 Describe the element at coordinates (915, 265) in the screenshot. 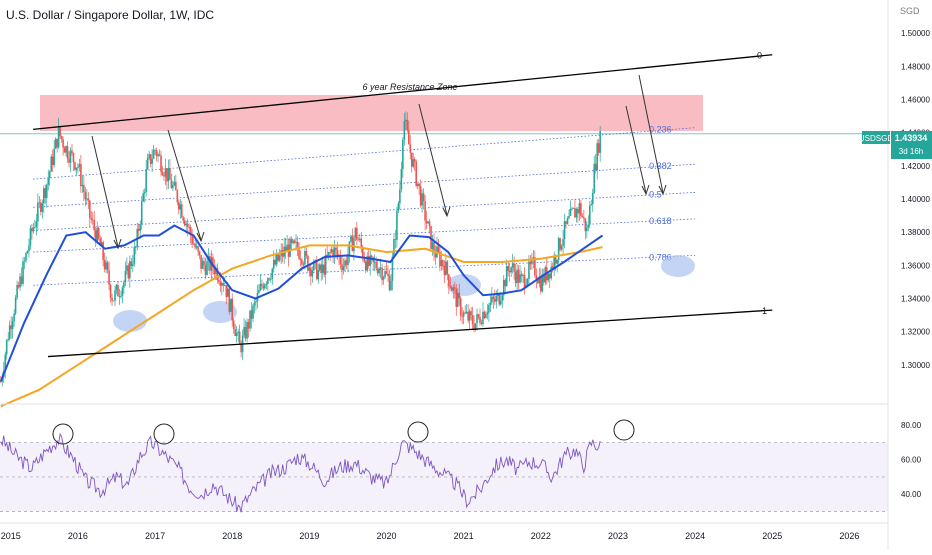

I see `y-tick-label: 1.36000` at that location.